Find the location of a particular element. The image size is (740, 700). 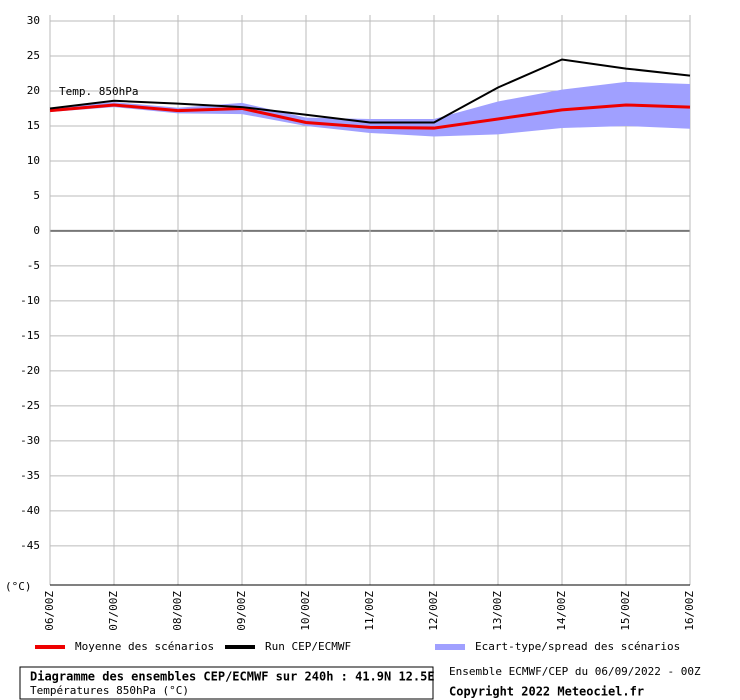

y-tick-label: 15 is located at coordinates (33, 125).